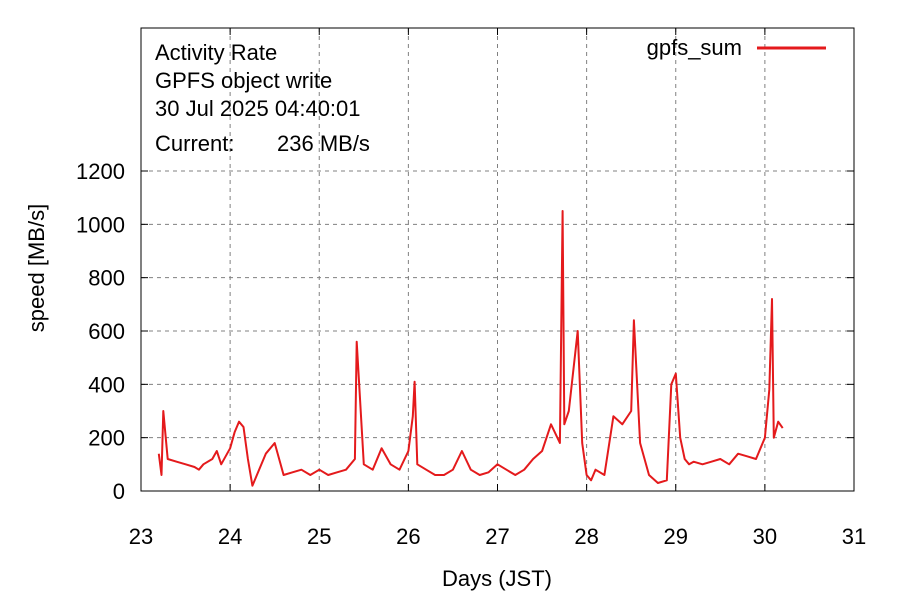  What do you see at coordinates (319, 536) in the screenshot?
I see `x-tick-label: 25` at bounding box center [319, 536].